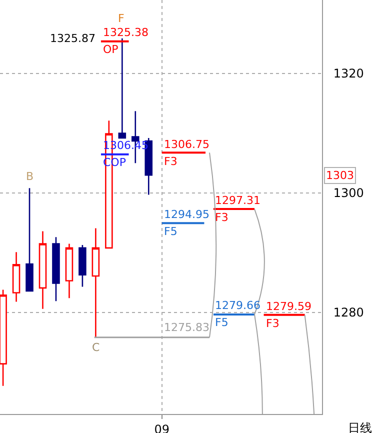  I want to click on text: 1303, so click(340, 175).